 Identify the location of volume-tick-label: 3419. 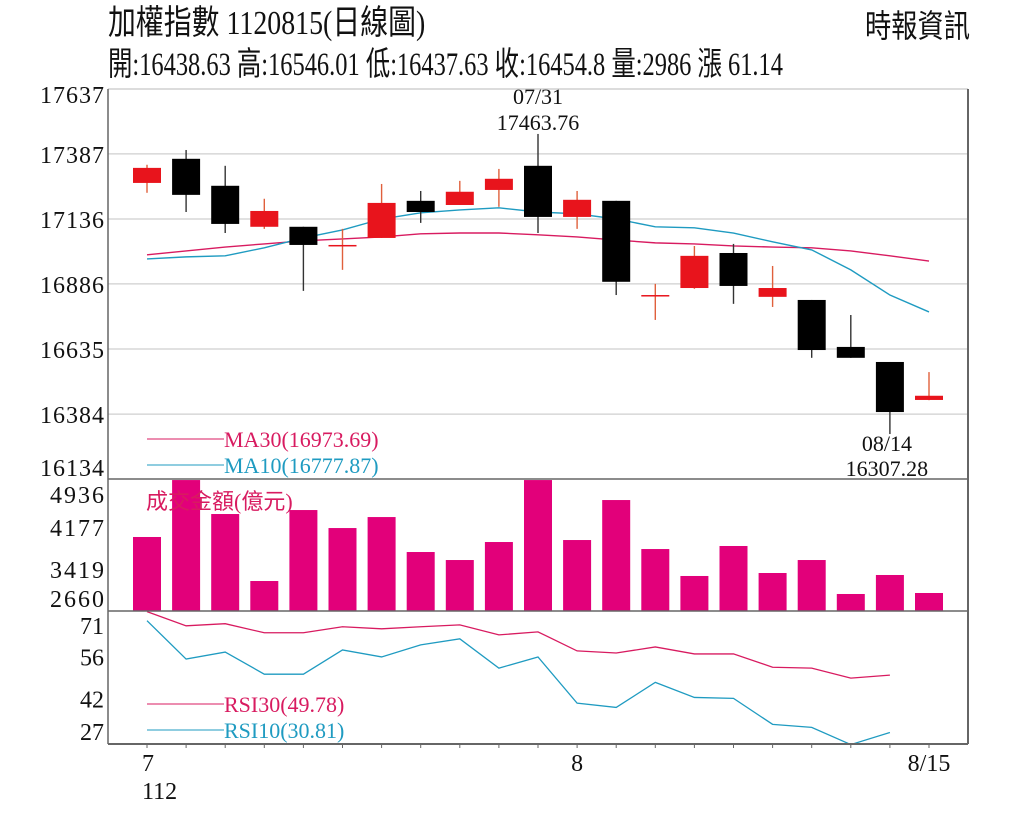
(77, 571).